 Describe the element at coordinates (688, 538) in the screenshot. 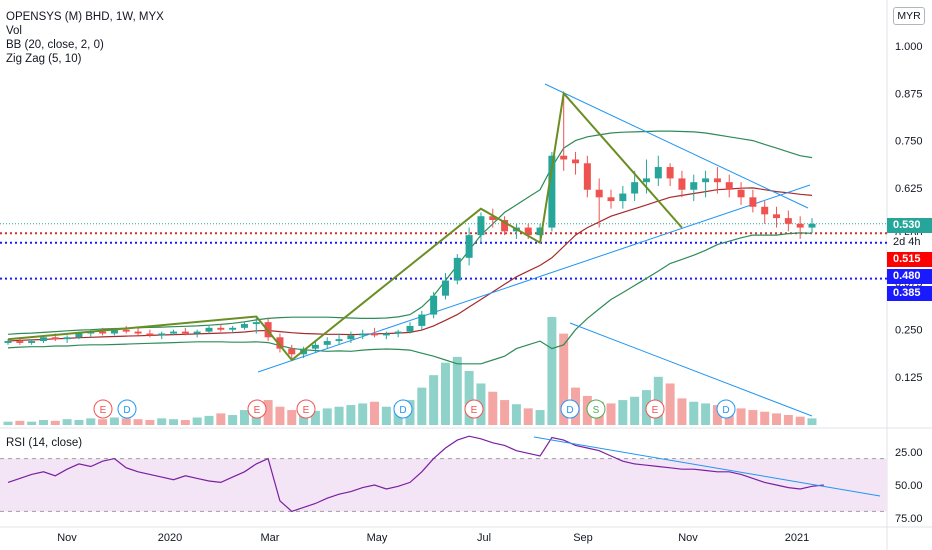

I see `time-tick-label: Nov` at that location.